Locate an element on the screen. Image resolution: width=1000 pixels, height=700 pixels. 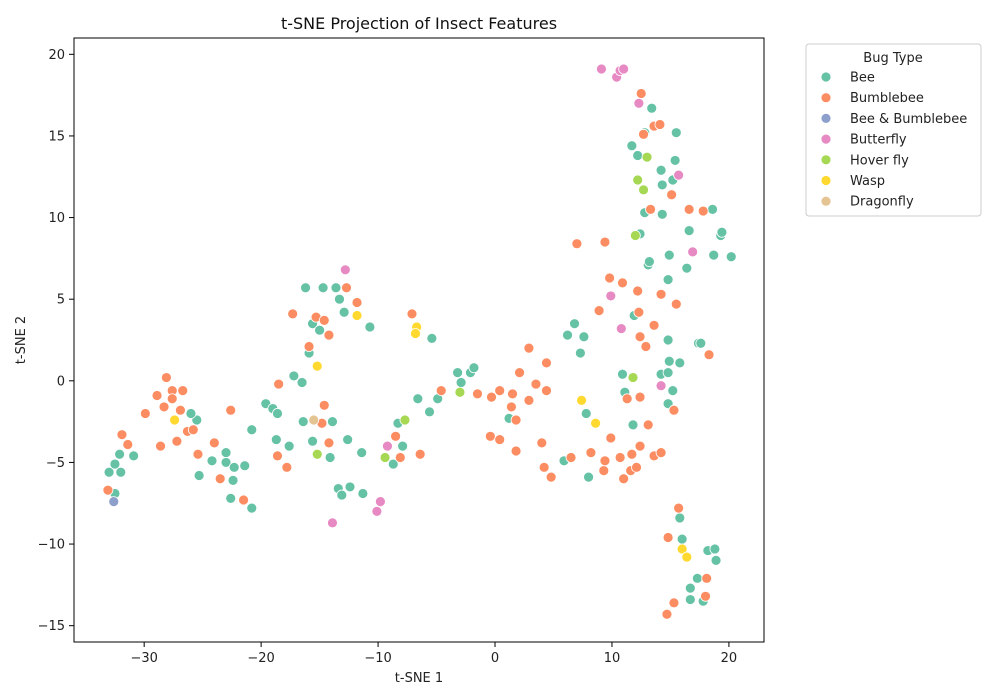
legend-label: Dragonfly is located at coordinates (882, 202).